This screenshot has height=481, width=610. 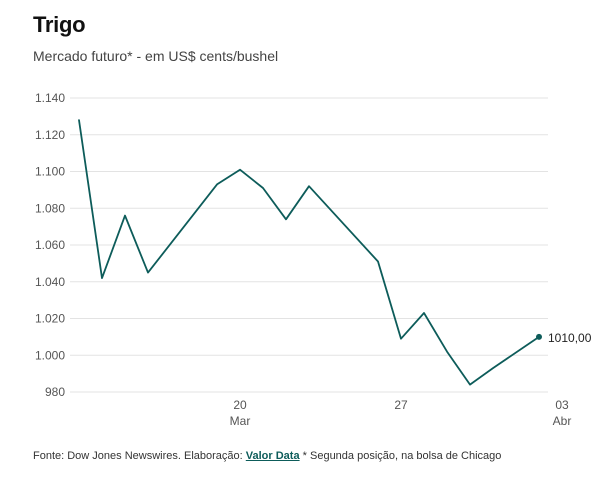 I want to click on y-tick-label: 1.060, so click(x=50, y=245).